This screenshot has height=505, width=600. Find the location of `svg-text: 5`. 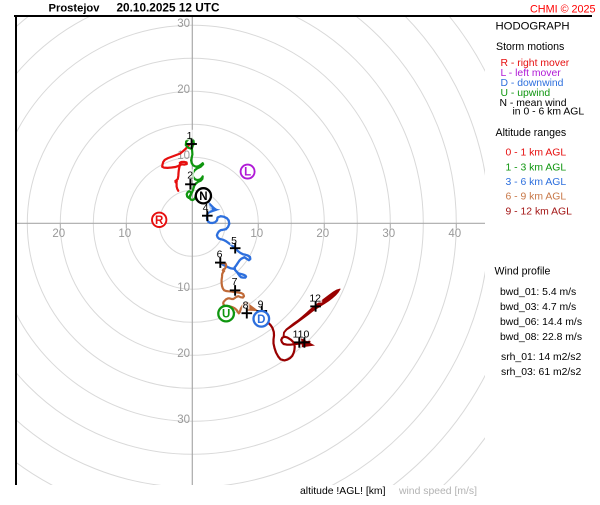

svg-text: 5 is located at coordinates (234, 241).